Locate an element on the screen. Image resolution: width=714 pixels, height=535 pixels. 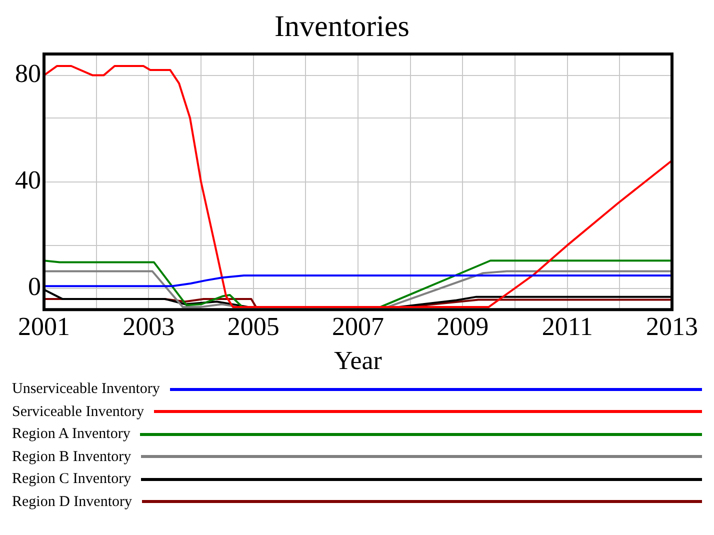
legend-label: Unserviceable Inventory is located at coordinates (86, 389).